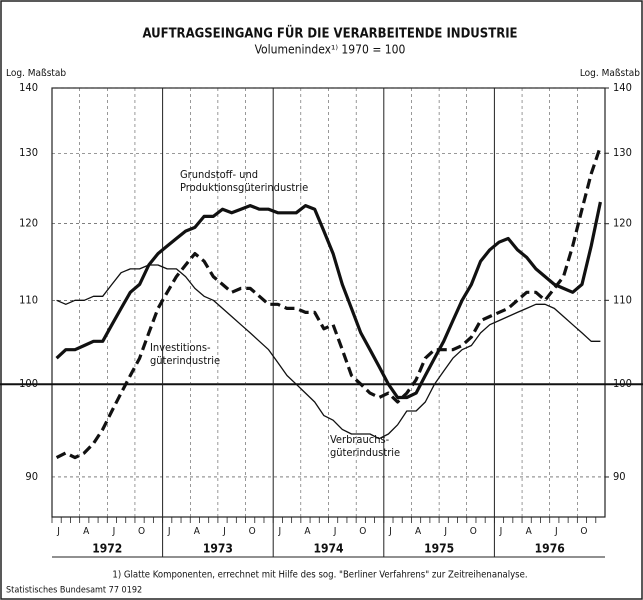  I want to click on y-axis-label: Log. Maßstab, so click(36, 73).